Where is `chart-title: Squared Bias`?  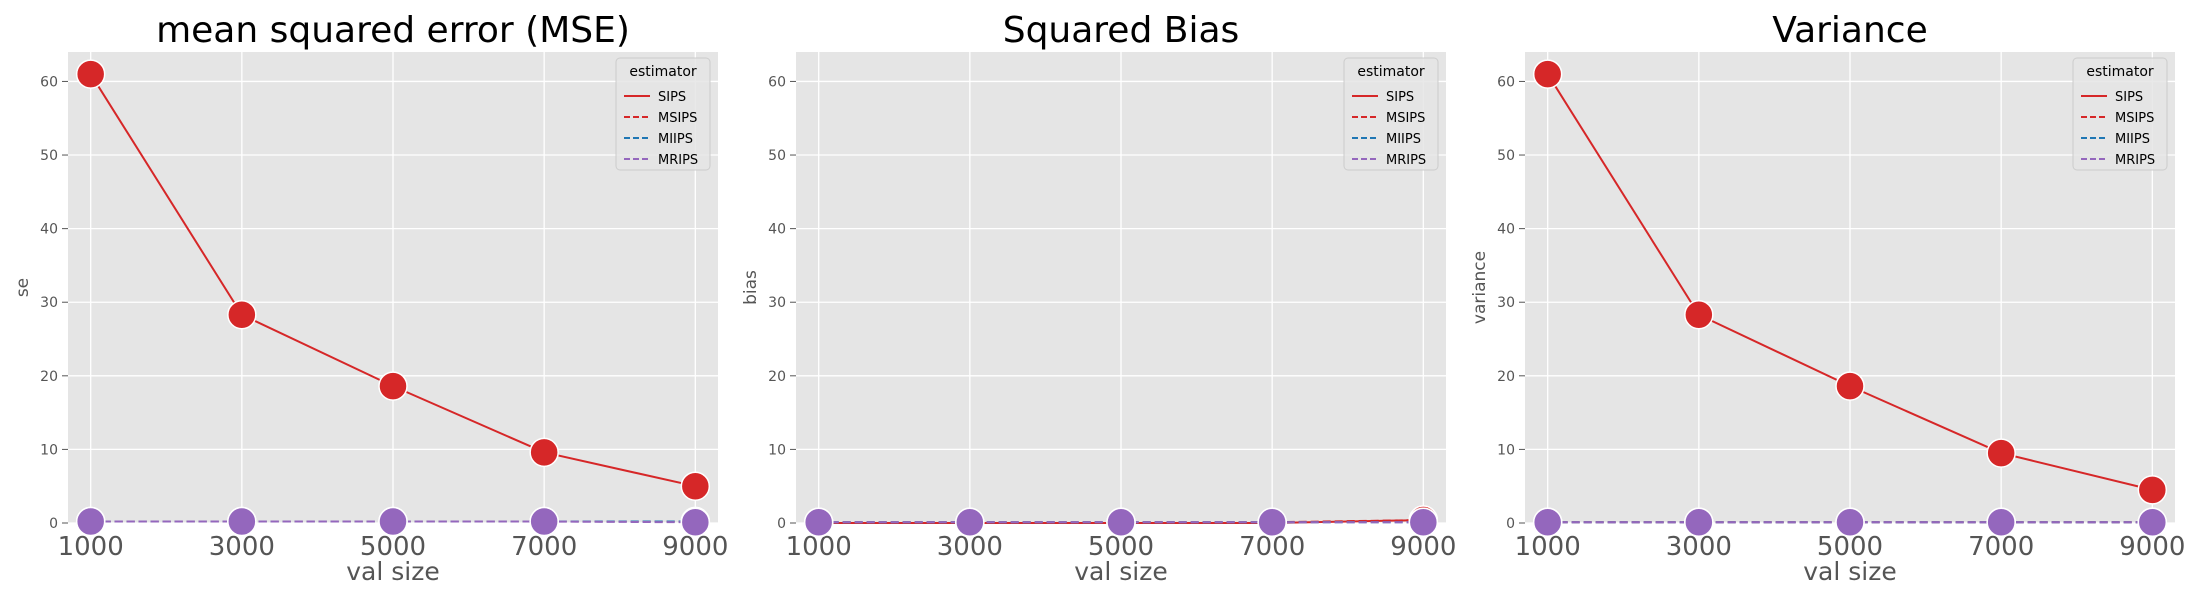 chart-title: Squared Bias is located at coordinates (1121, 30).